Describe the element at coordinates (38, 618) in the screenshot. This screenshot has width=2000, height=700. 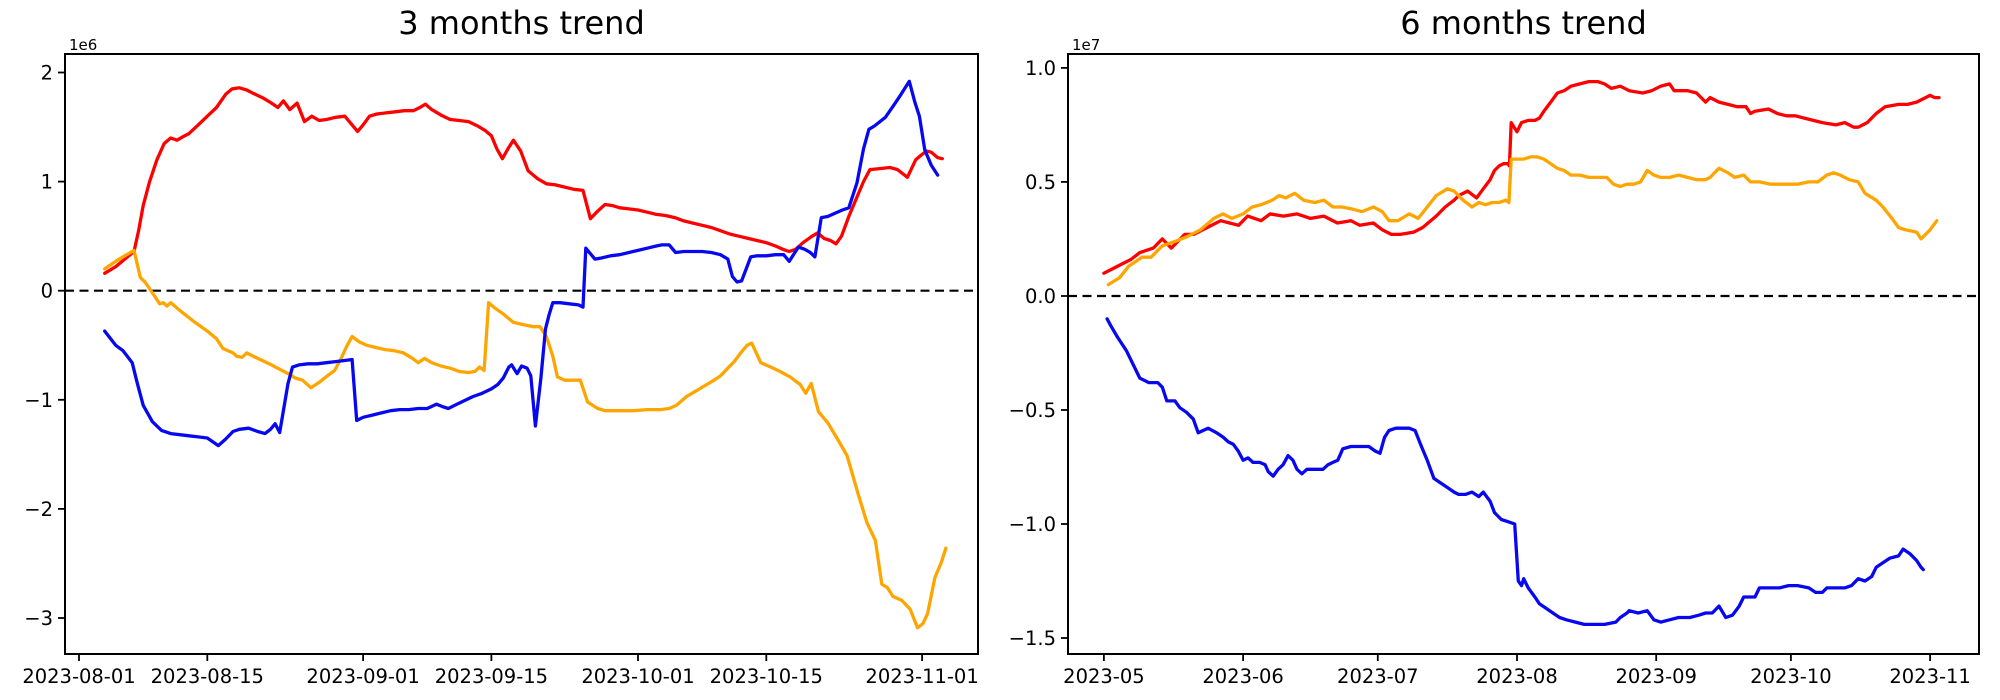
I see `y-tick-label: −3` at that location.